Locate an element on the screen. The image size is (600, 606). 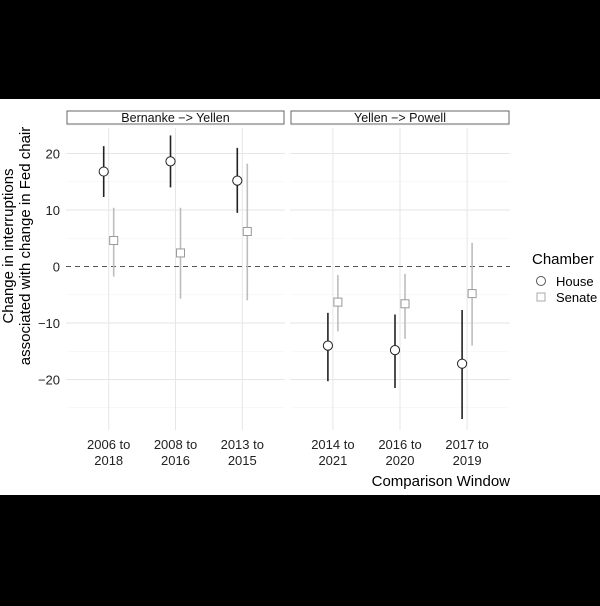
legend-title: Chamber is located at coordinates (563, 259).